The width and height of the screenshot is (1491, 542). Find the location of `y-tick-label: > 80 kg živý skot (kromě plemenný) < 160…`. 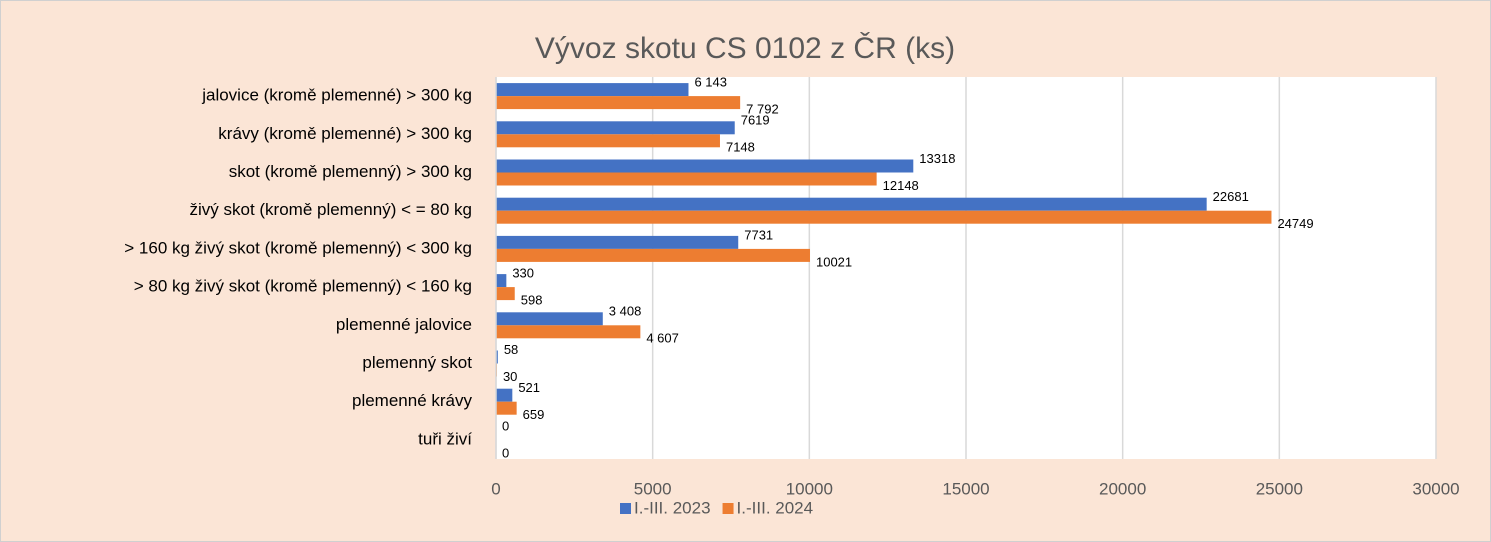

y-tick-label: > 80 kg živý skot (kromě plemenný) < 160… is located at coordinates (303, 286).